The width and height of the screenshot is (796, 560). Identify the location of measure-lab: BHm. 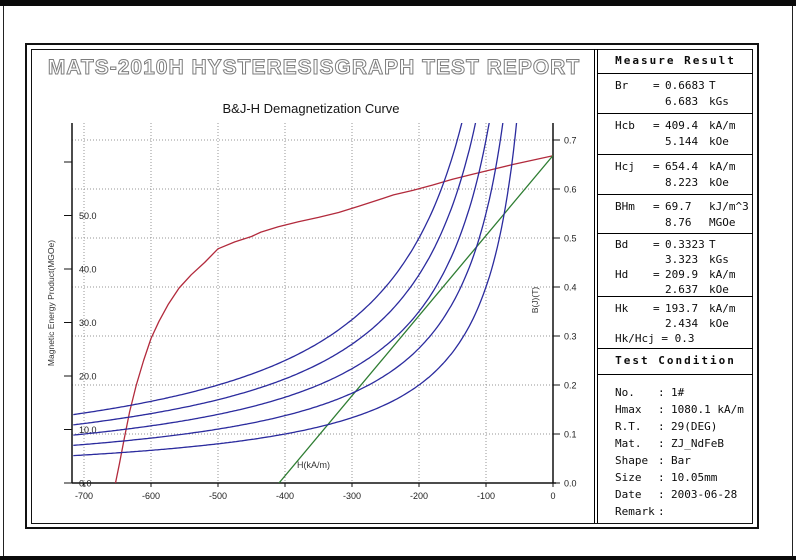
(625, 206).